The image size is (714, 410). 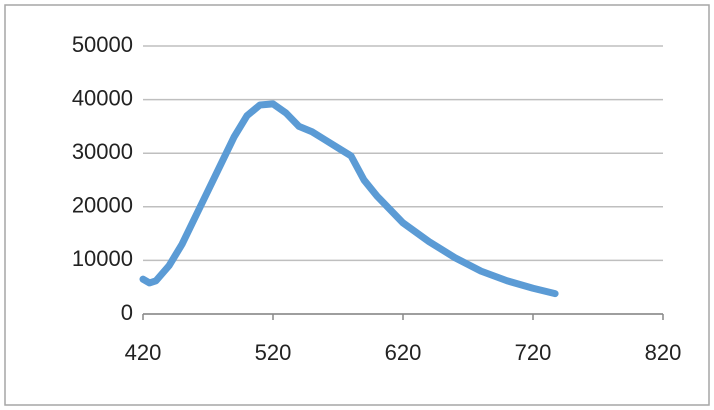 What do you see at coordinates (403, 352) in the screenshot?
I see `x-tick-label: 620` at bounding box center [403, 352].